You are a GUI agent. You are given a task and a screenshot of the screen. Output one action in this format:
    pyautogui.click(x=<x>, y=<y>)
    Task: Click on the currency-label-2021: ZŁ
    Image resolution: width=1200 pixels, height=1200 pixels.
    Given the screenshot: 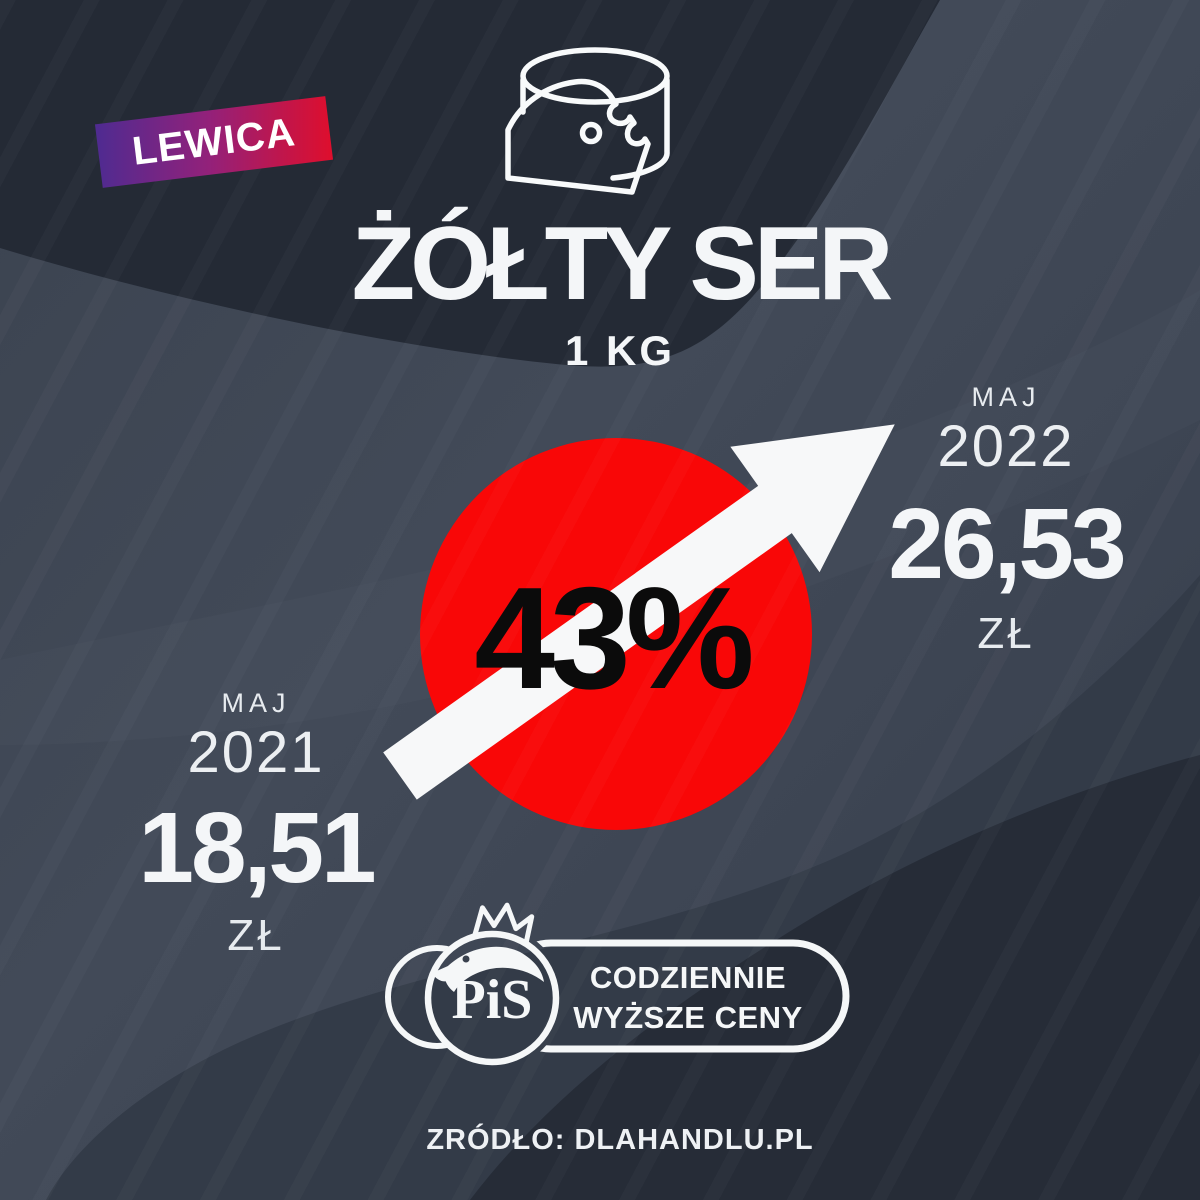 What is the action you would take?
    pyautogui.click(x=256, y=935)
    